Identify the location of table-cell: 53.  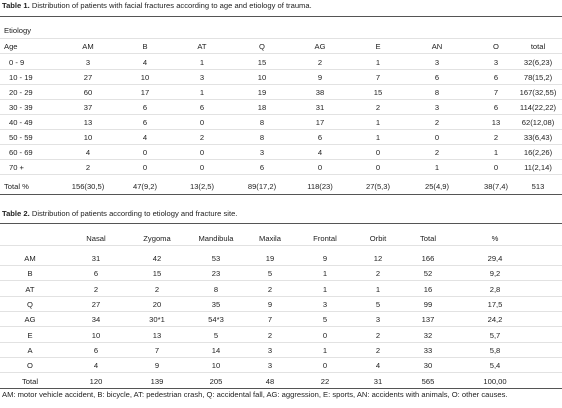
(216, 258).